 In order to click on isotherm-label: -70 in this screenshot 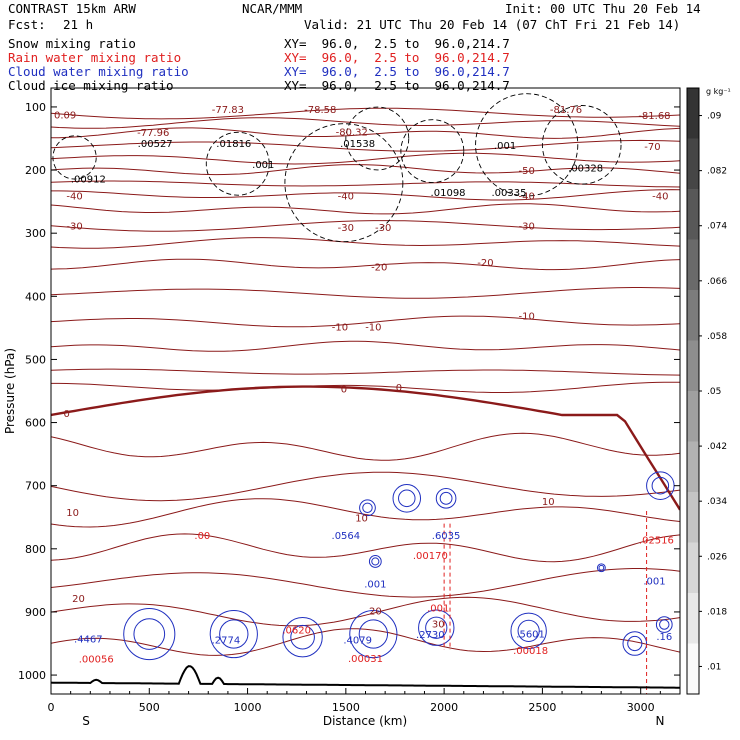, I will do `click(652, 147)`.